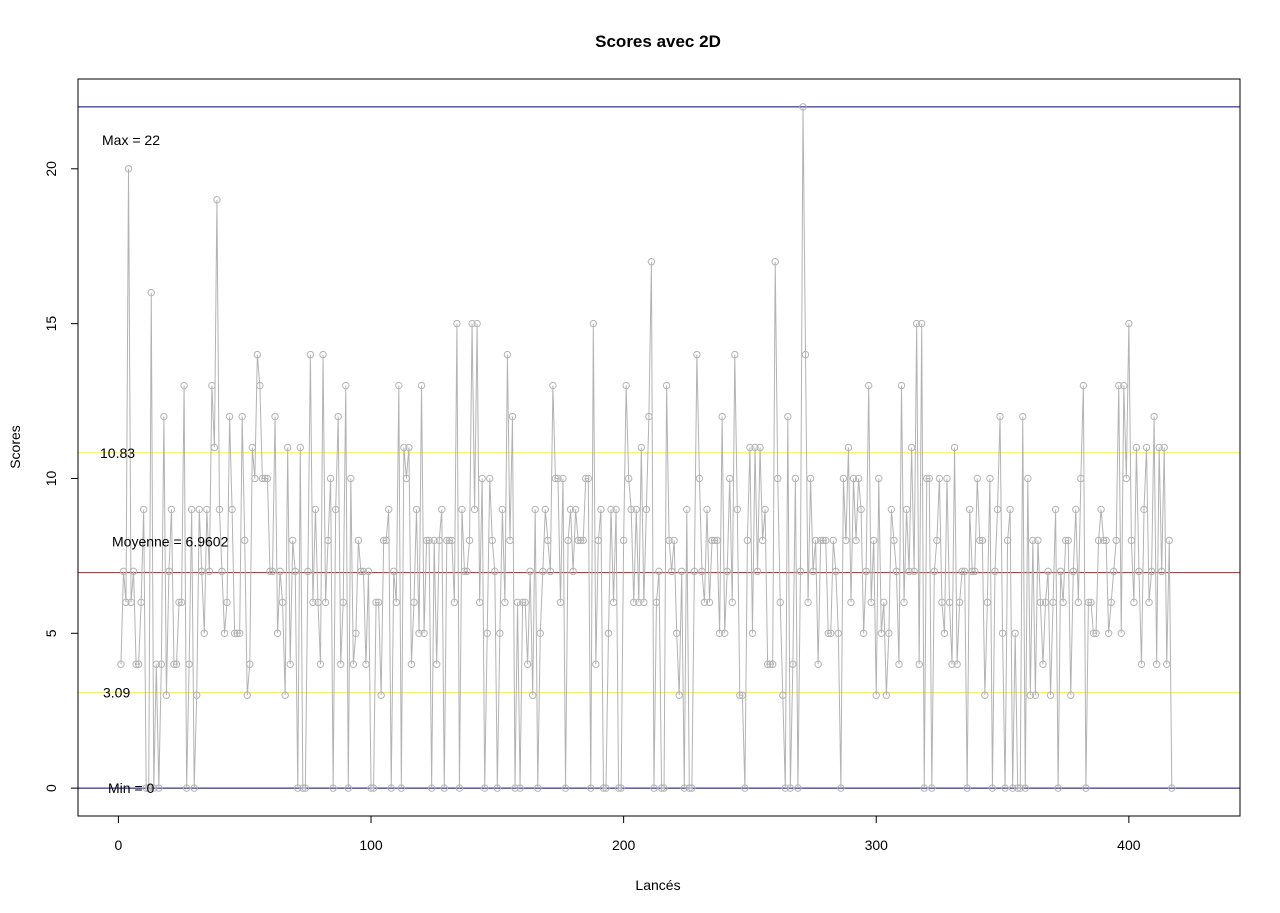 Image resolution: width=1280 pixels, height=913 pixels. Describe the element at coordinates (131, 788) in the screenshot. I see `reference-label: Min = 0` at that location.